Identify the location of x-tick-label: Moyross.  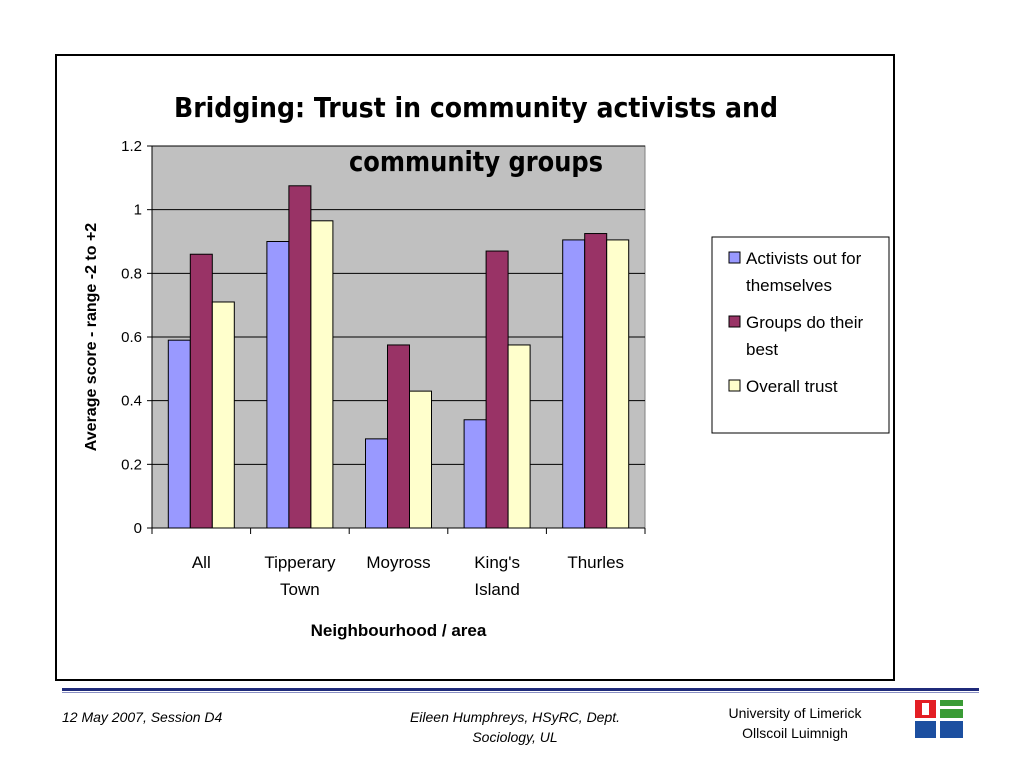
(398, 562).